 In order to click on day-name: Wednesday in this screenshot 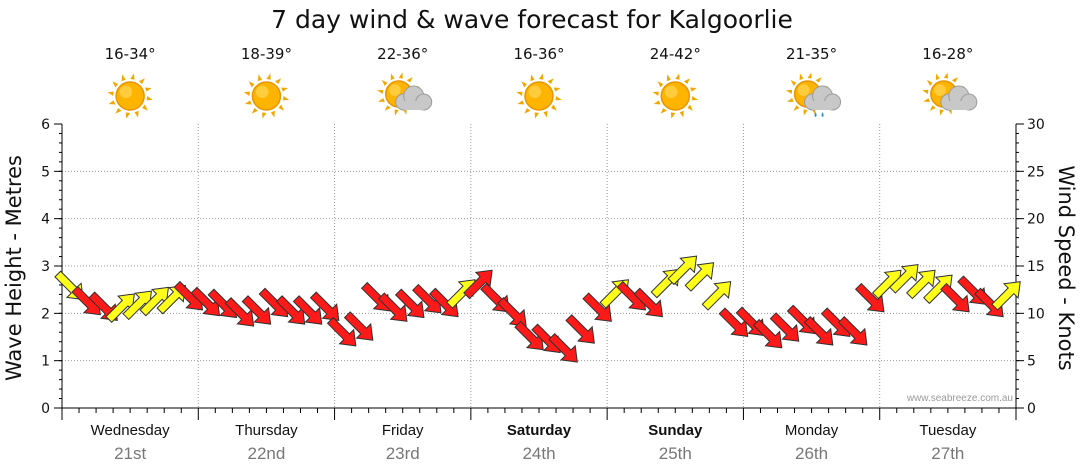, I will do `click(130, 430)`.